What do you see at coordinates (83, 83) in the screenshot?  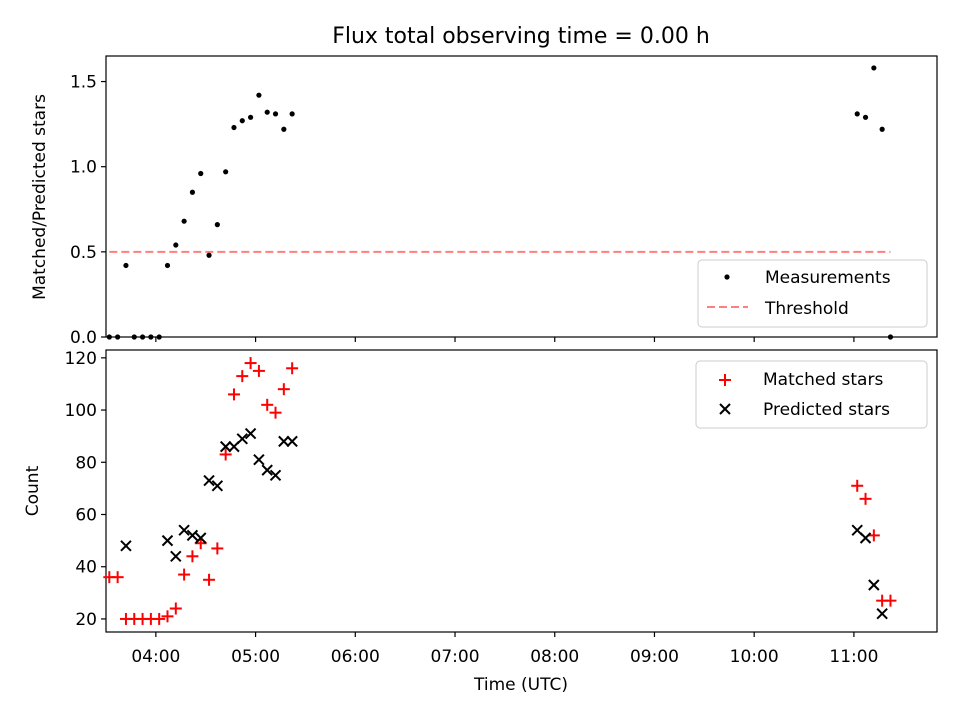 I see `top-y-tick-label: 1.5` at bounding box center [83, 83].